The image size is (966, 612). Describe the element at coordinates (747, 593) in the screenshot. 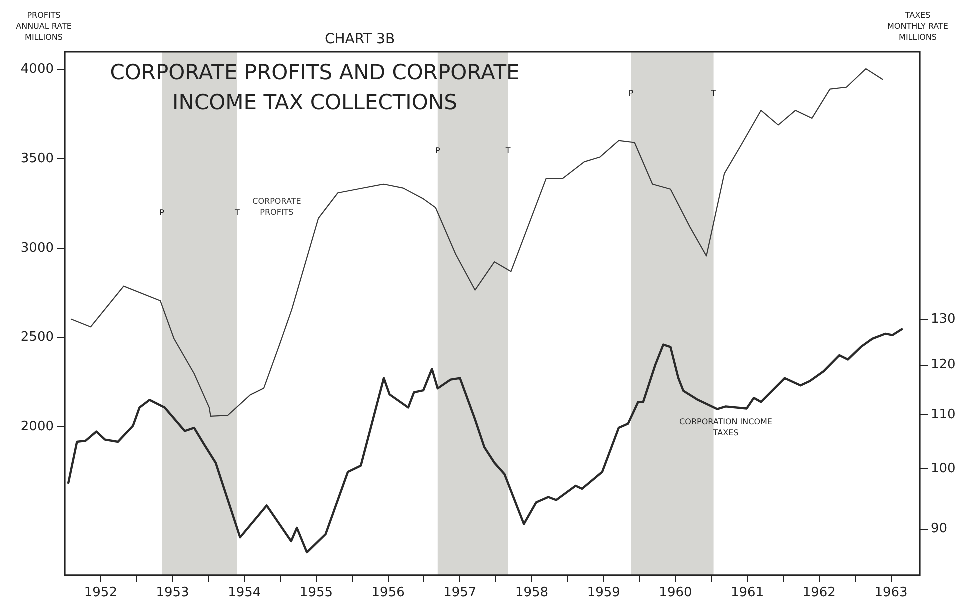

I see `x-tick-label: 1961` at that location.